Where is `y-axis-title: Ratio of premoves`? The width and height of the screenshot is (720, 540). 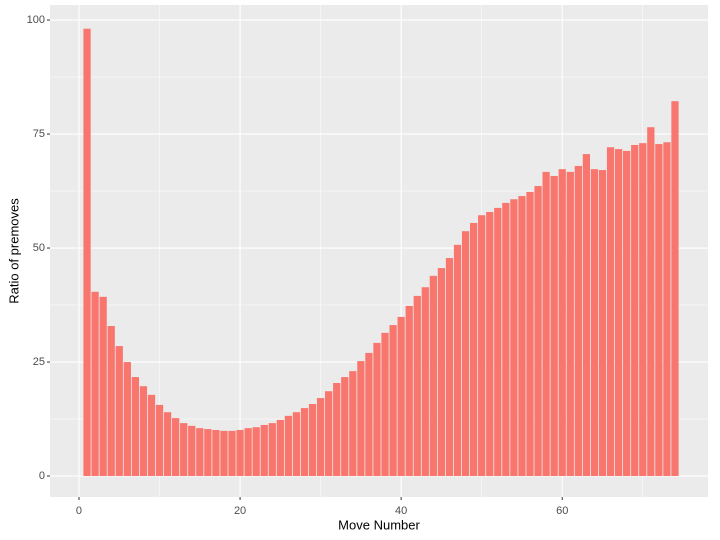 y-axis-title: Ratio of premoves is located at coordinates (13, 251).